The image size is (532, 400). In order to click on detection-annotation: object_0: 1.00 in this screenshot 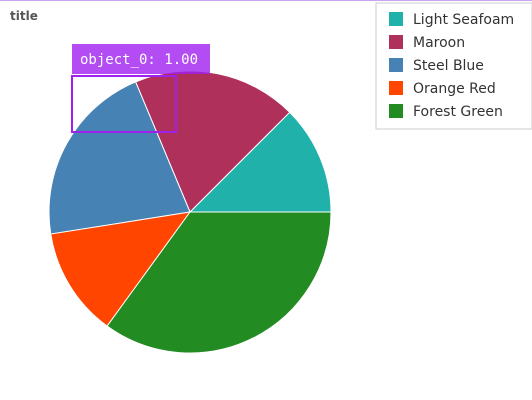, I will do `click(140, 88)`.